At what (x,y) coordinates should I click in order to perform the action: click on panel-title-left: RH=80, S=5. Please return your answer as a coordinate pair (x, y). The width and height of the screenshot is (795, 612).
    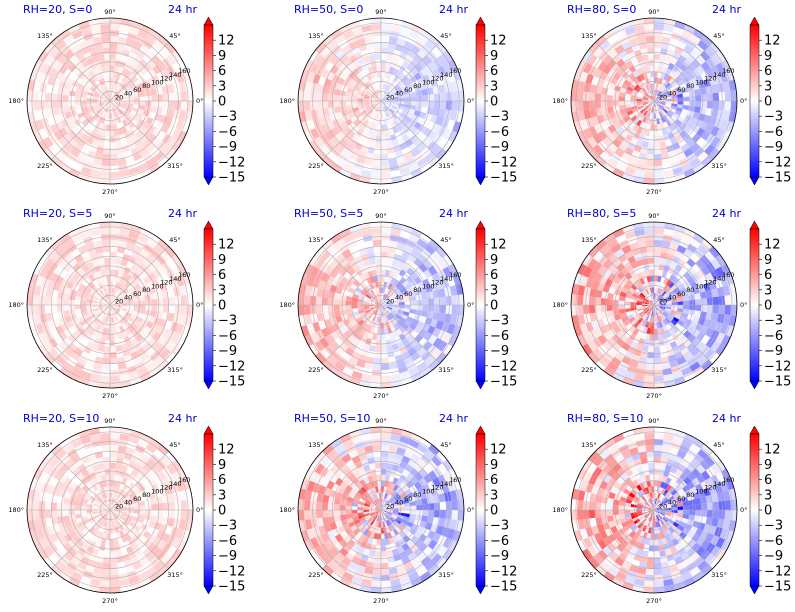
    Looking at the image, I should click on (601, 213).